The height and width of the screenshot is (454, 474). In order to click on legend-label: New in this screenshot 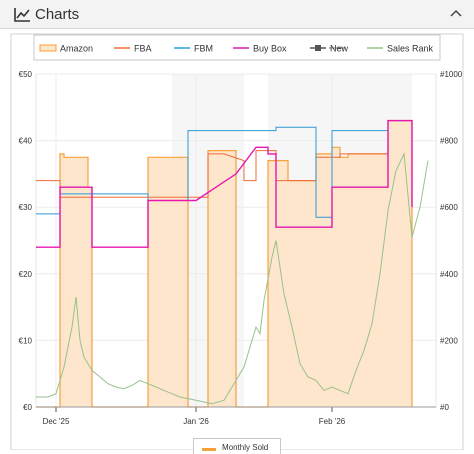, I will do `click(339, 49)`.